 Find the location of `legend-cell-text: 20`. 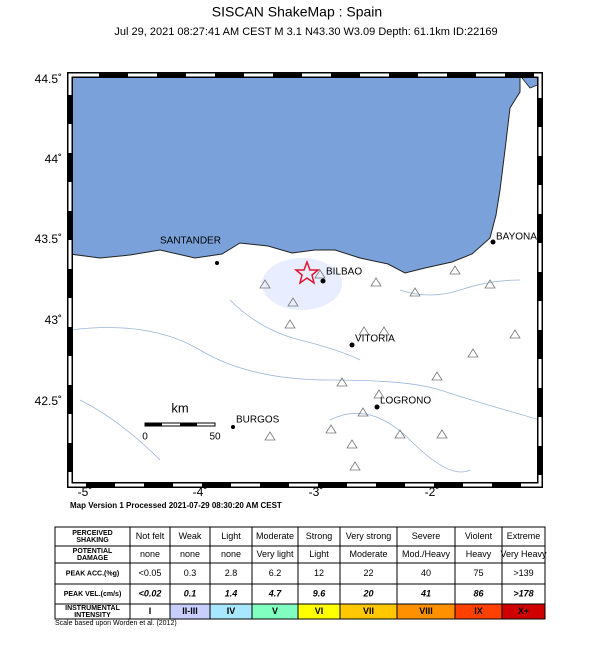

legend-cell-text: 20 is located at coordinates (367, 593).